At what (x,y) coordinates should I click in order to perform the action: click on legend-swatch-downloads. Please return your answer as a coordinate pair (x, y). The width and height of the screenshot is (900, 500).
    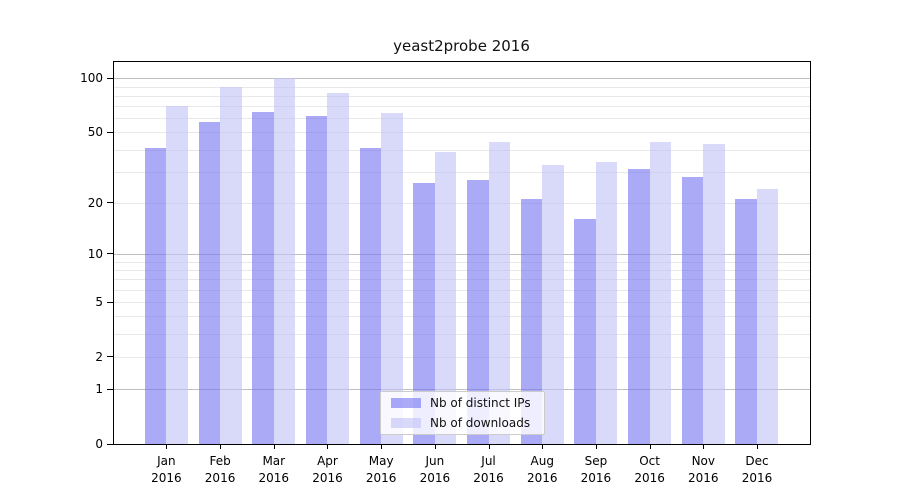
    Looking at the image, I should click on (406, 423).